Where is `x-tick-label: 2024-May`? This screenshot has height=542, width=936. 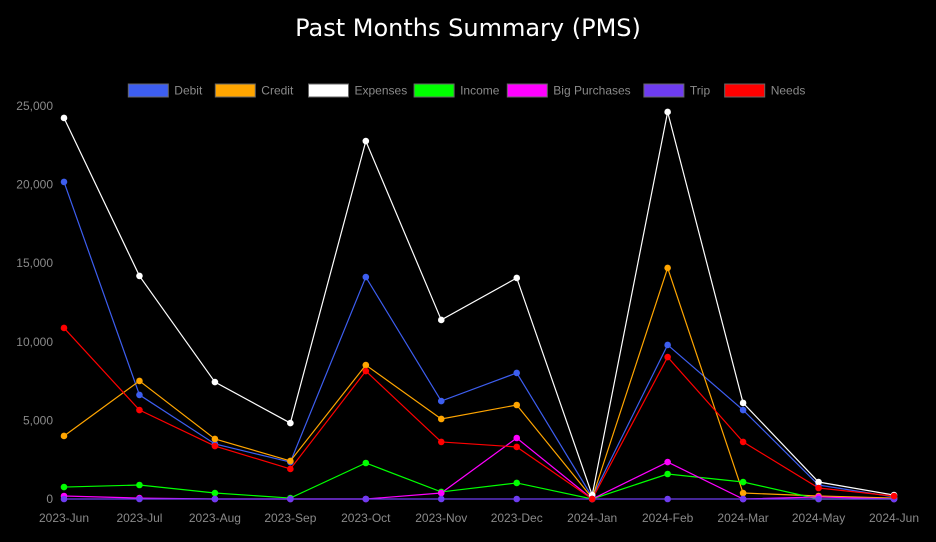 x-tick-label: 2024-May is located at coordinates (818, 518).